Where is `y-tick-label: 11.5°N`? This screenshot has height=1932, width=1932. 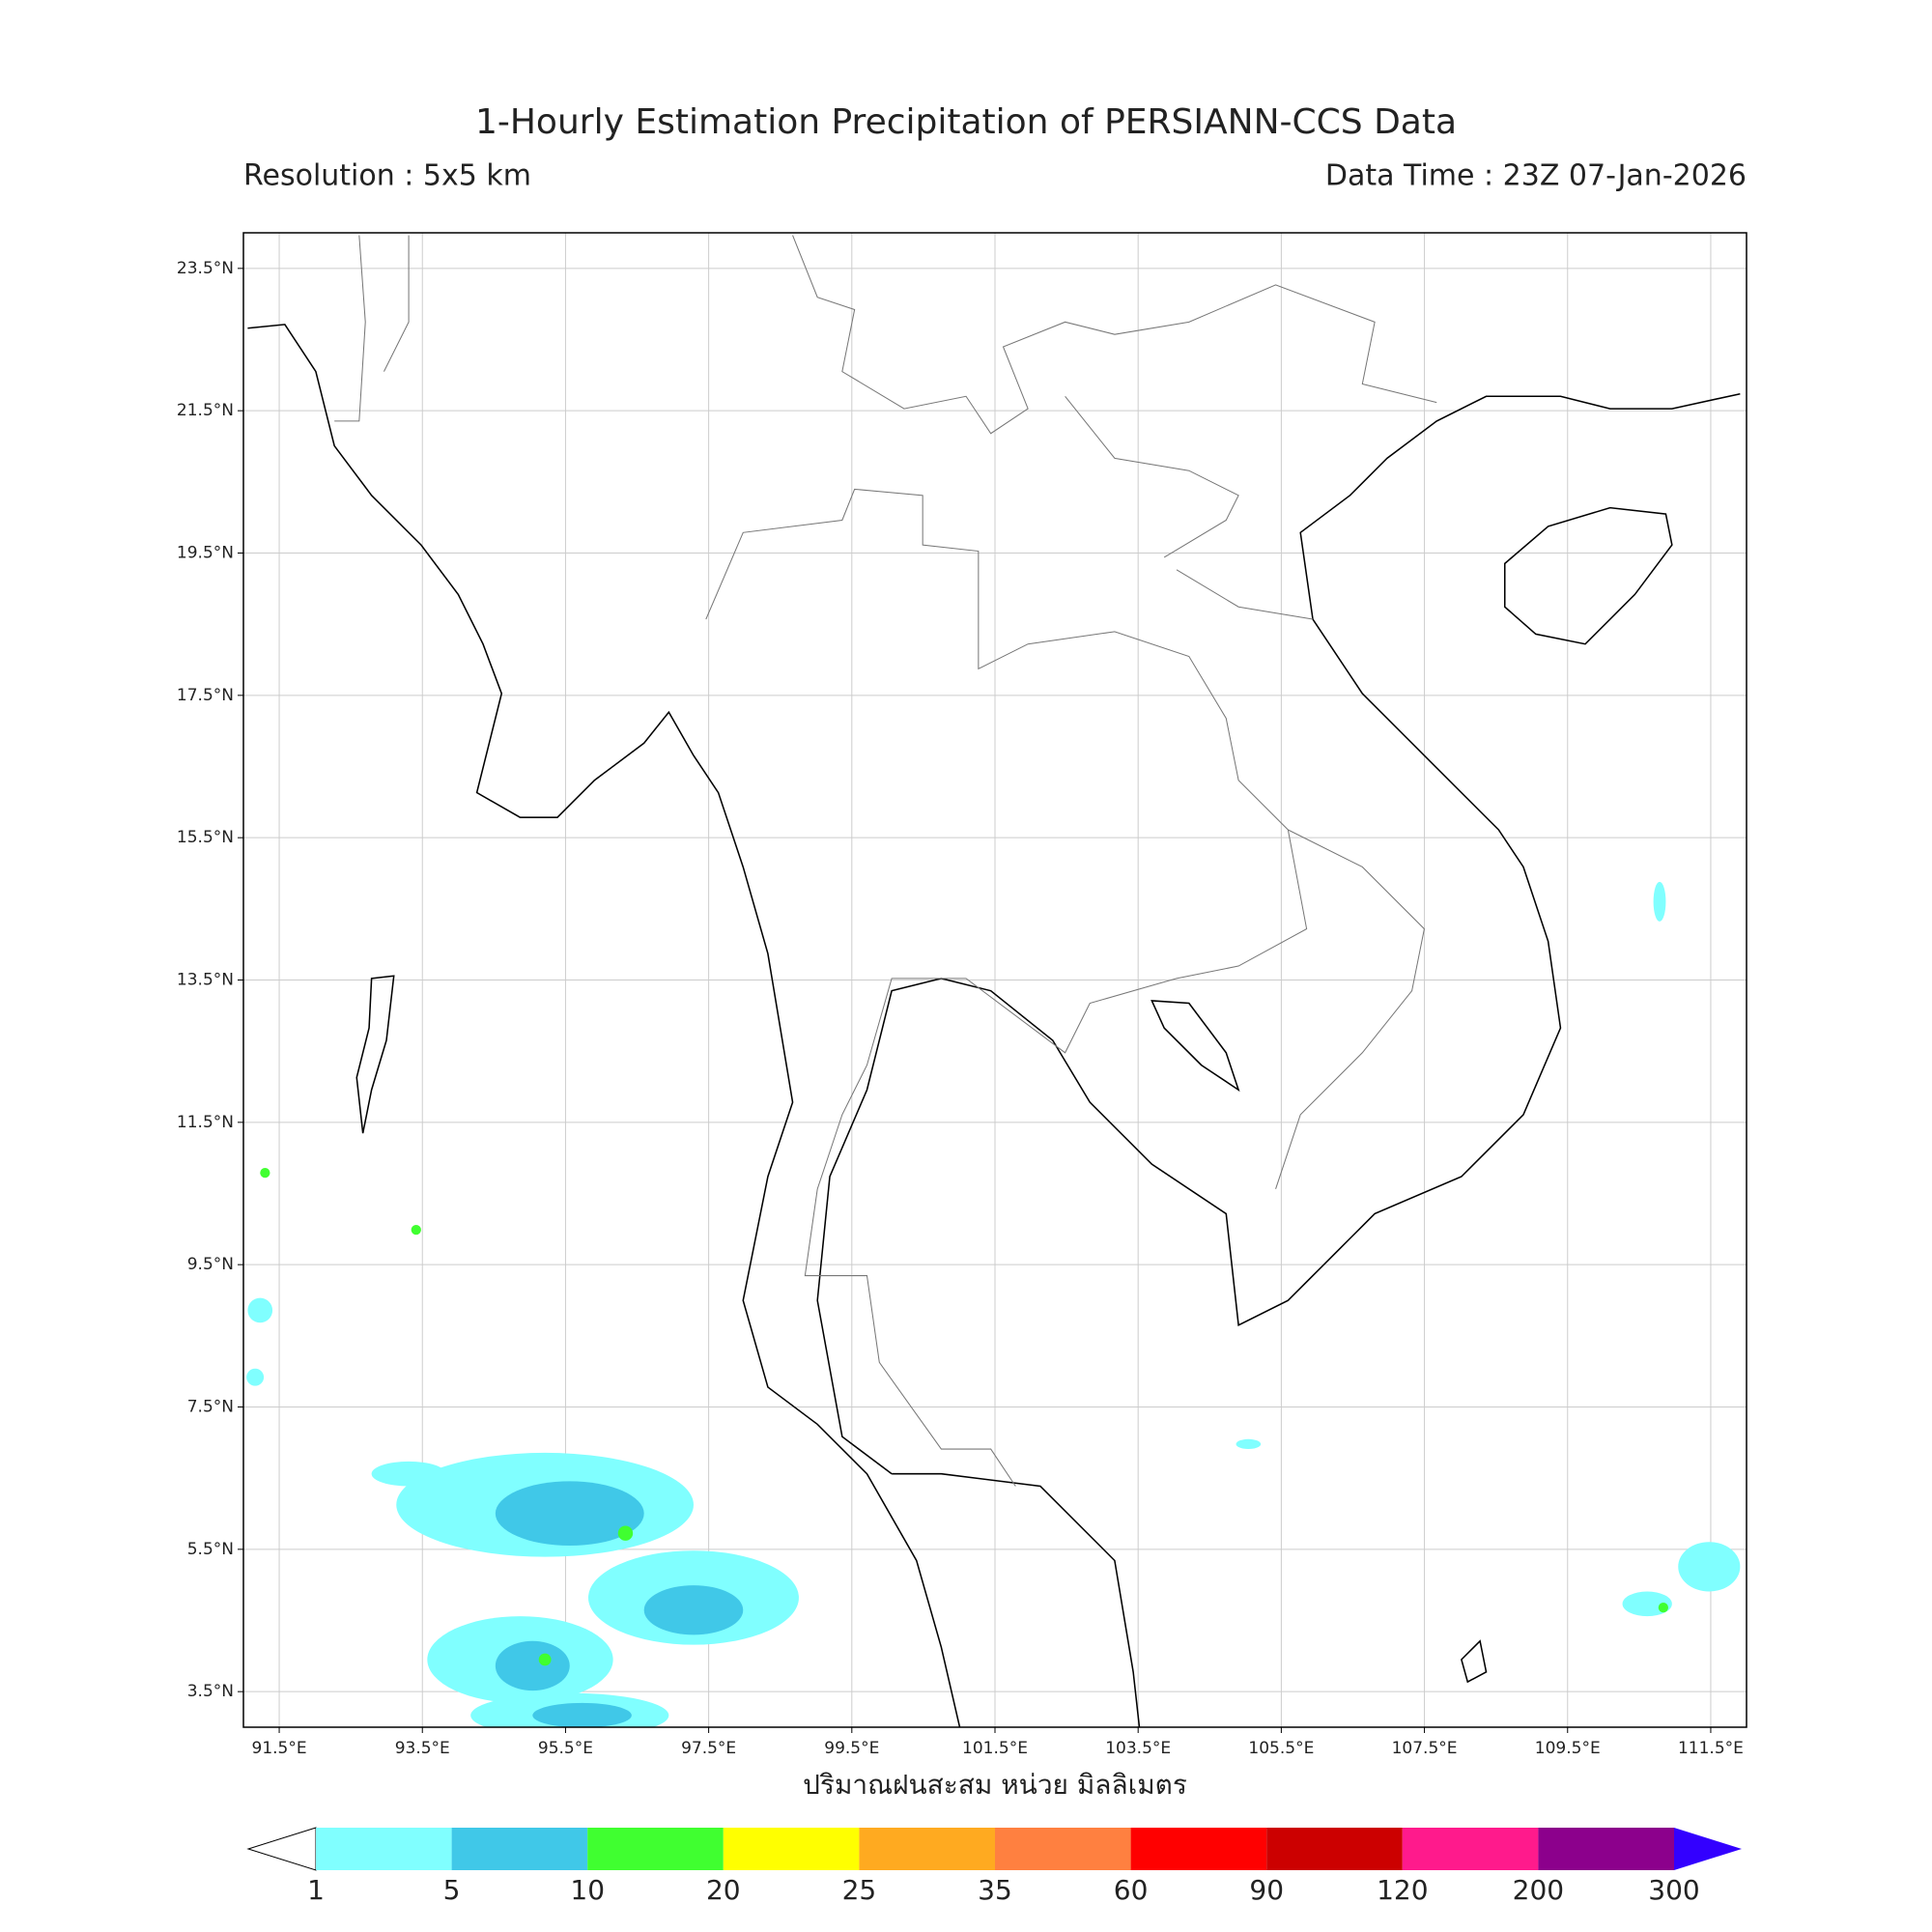 y-tick-label: 11.5°N is located at coordinates (205, 1122).